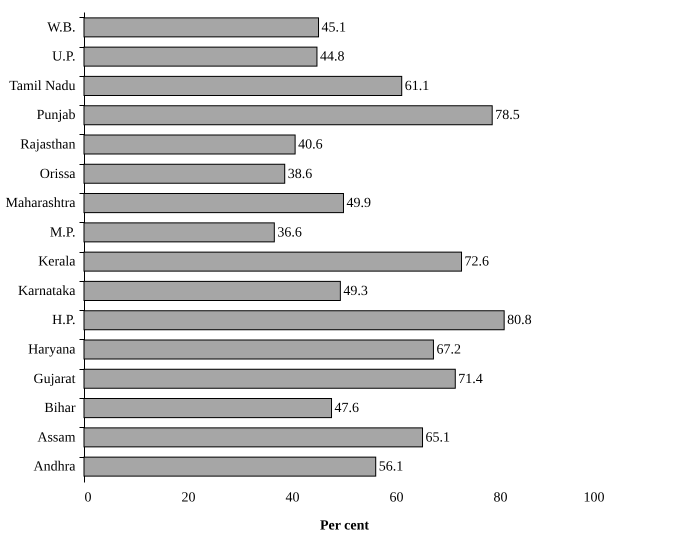 The width and height of the screenshot is (675, 559). Describe the element at coordinates (64, 57) in the screenshot. I see `y-tick-label: U.P.` at that location.